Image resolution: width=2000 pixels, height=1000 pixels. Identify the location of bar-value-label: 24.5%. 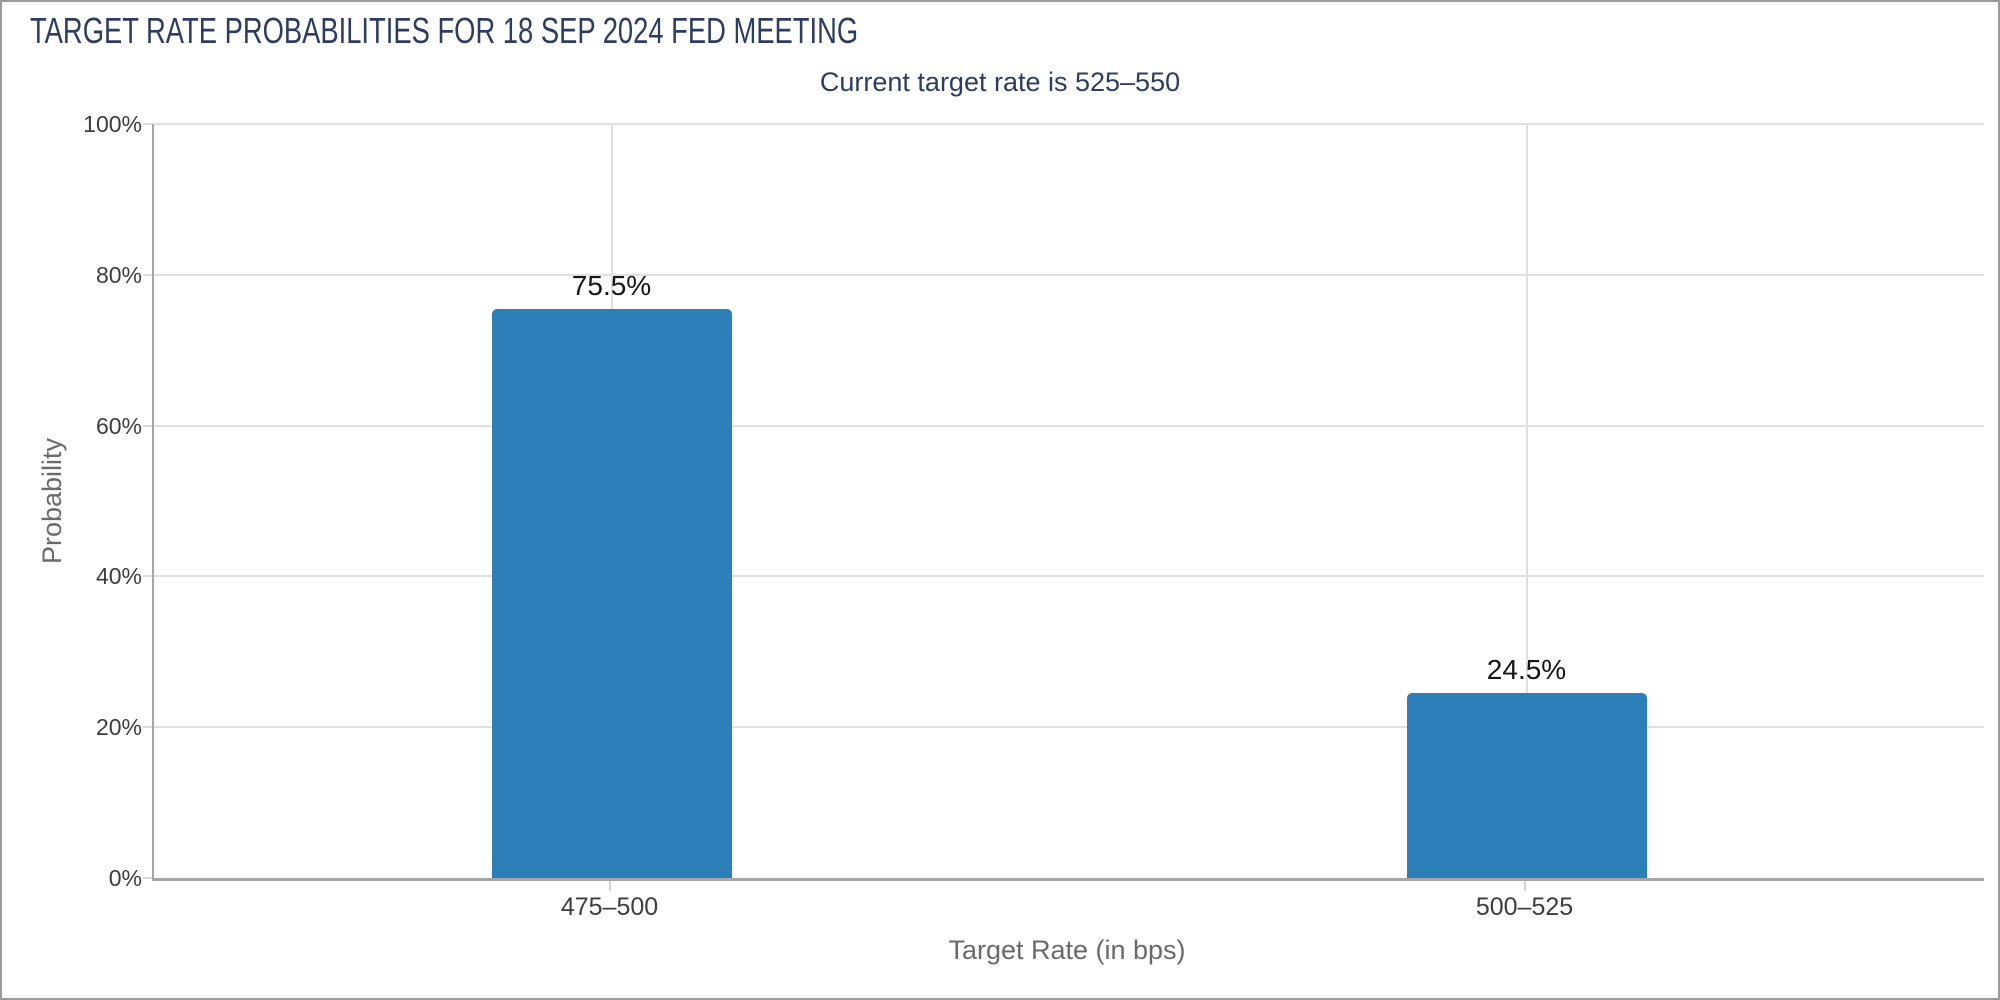
(1526, 670).